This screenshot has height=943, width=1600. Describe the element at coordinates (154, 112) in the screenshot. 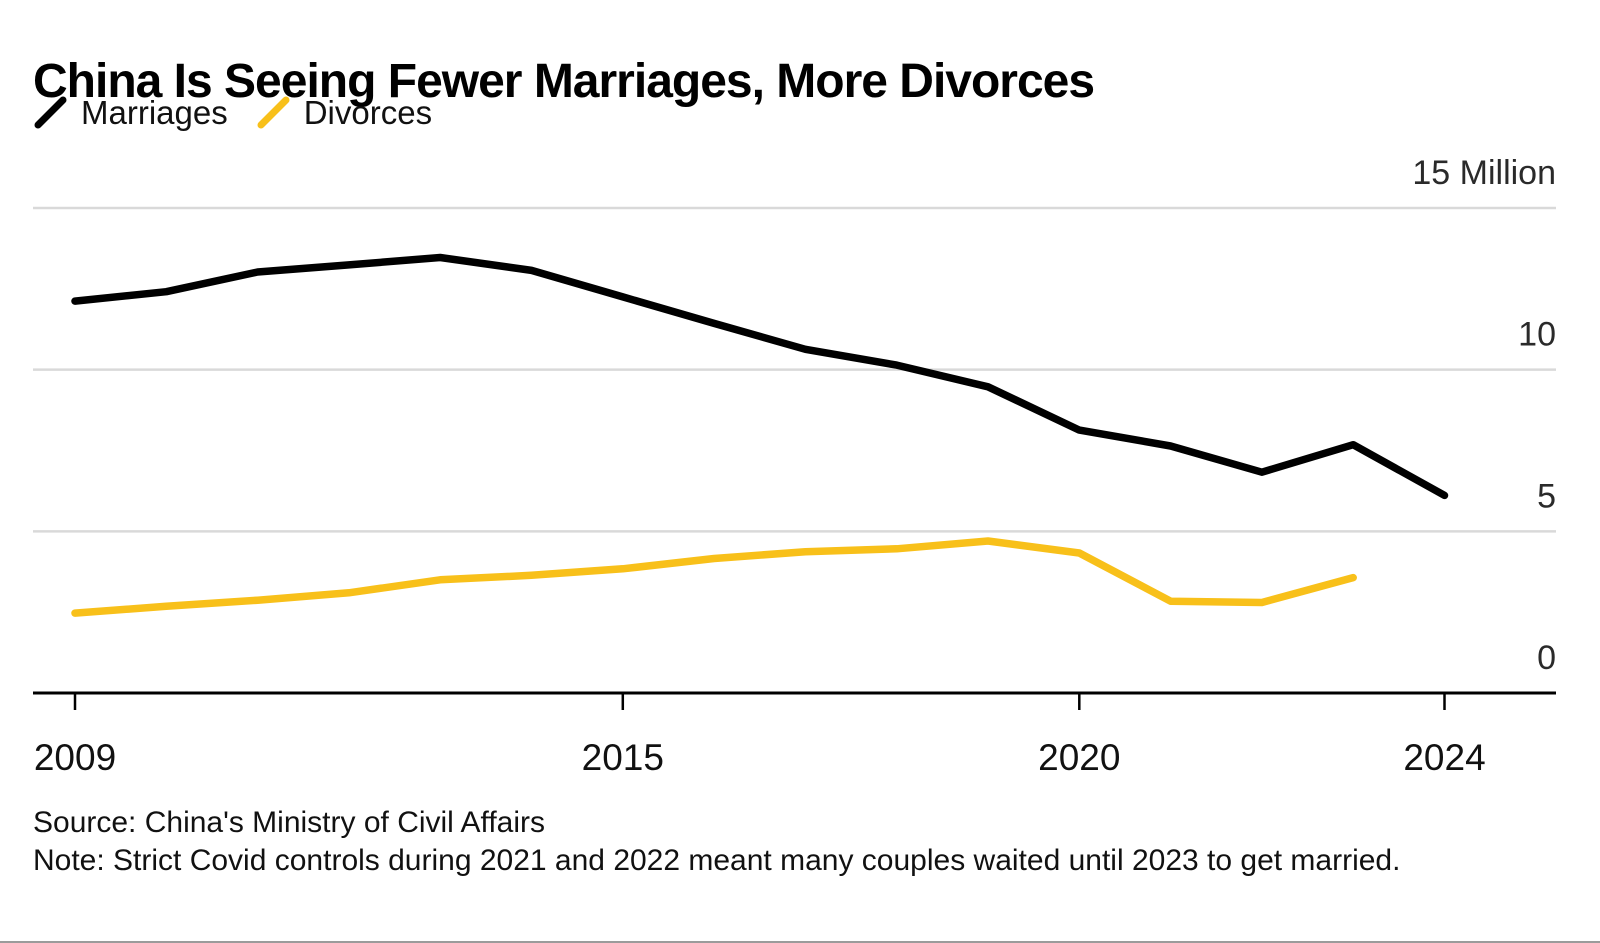

I see `legend-label-marriages: Marriages` at that location.